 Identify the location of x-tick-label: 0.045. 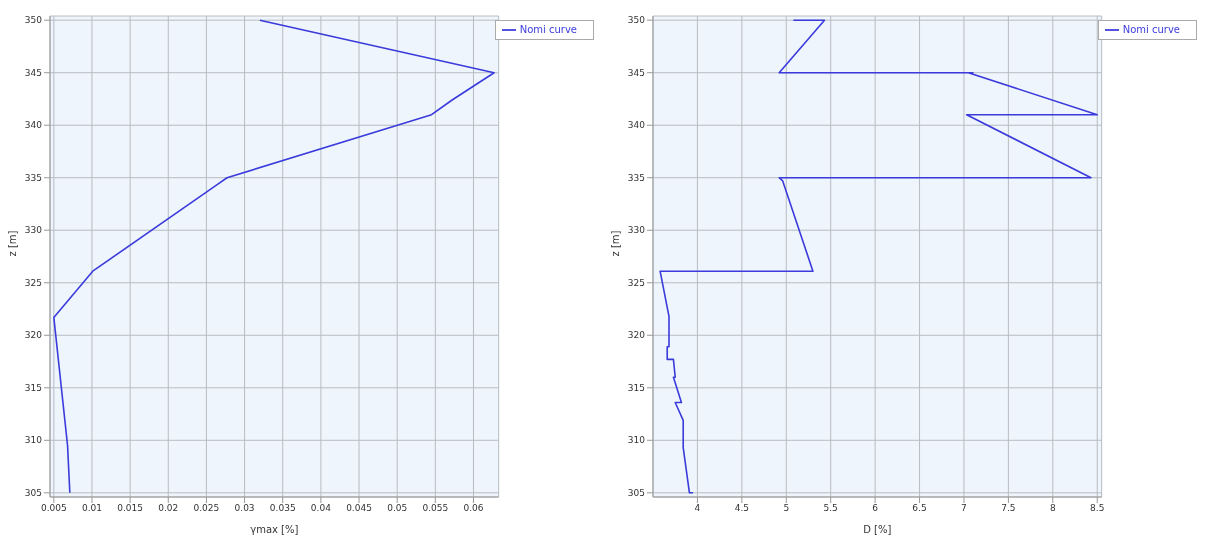
(359, 508).